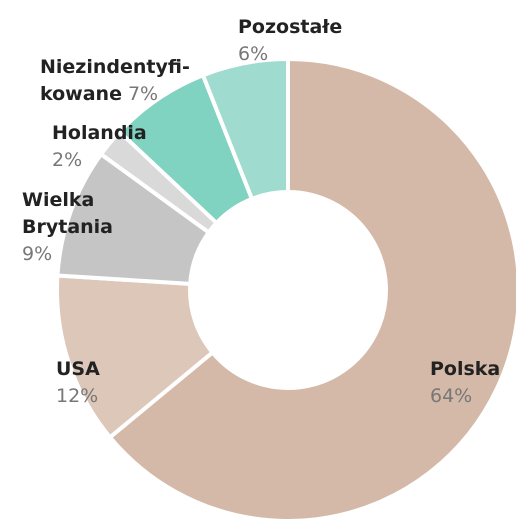 Image resolution: width=516 pixels, height=519 pixels. Describe the element at coordinates (303, 41) in the screenshot. I see `segment-label: Pozostałe 6%` at that location.